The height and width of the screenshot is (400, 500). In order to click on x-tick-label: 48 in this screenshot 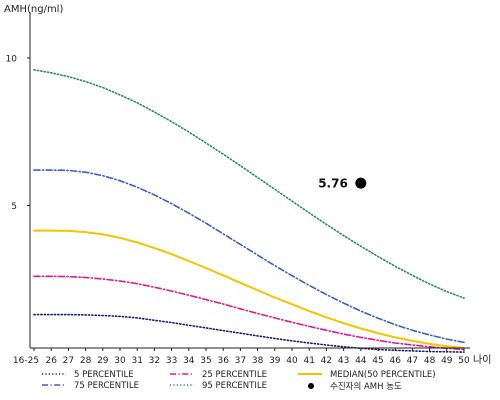, I will do `click(430, 361)`.